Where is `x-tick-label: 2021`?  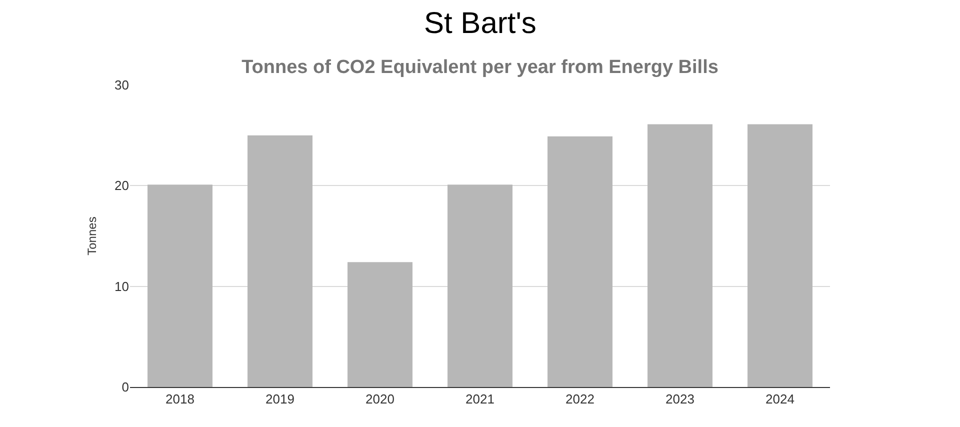
x-tick-label: 2021 is located at coordinates (480, 399).